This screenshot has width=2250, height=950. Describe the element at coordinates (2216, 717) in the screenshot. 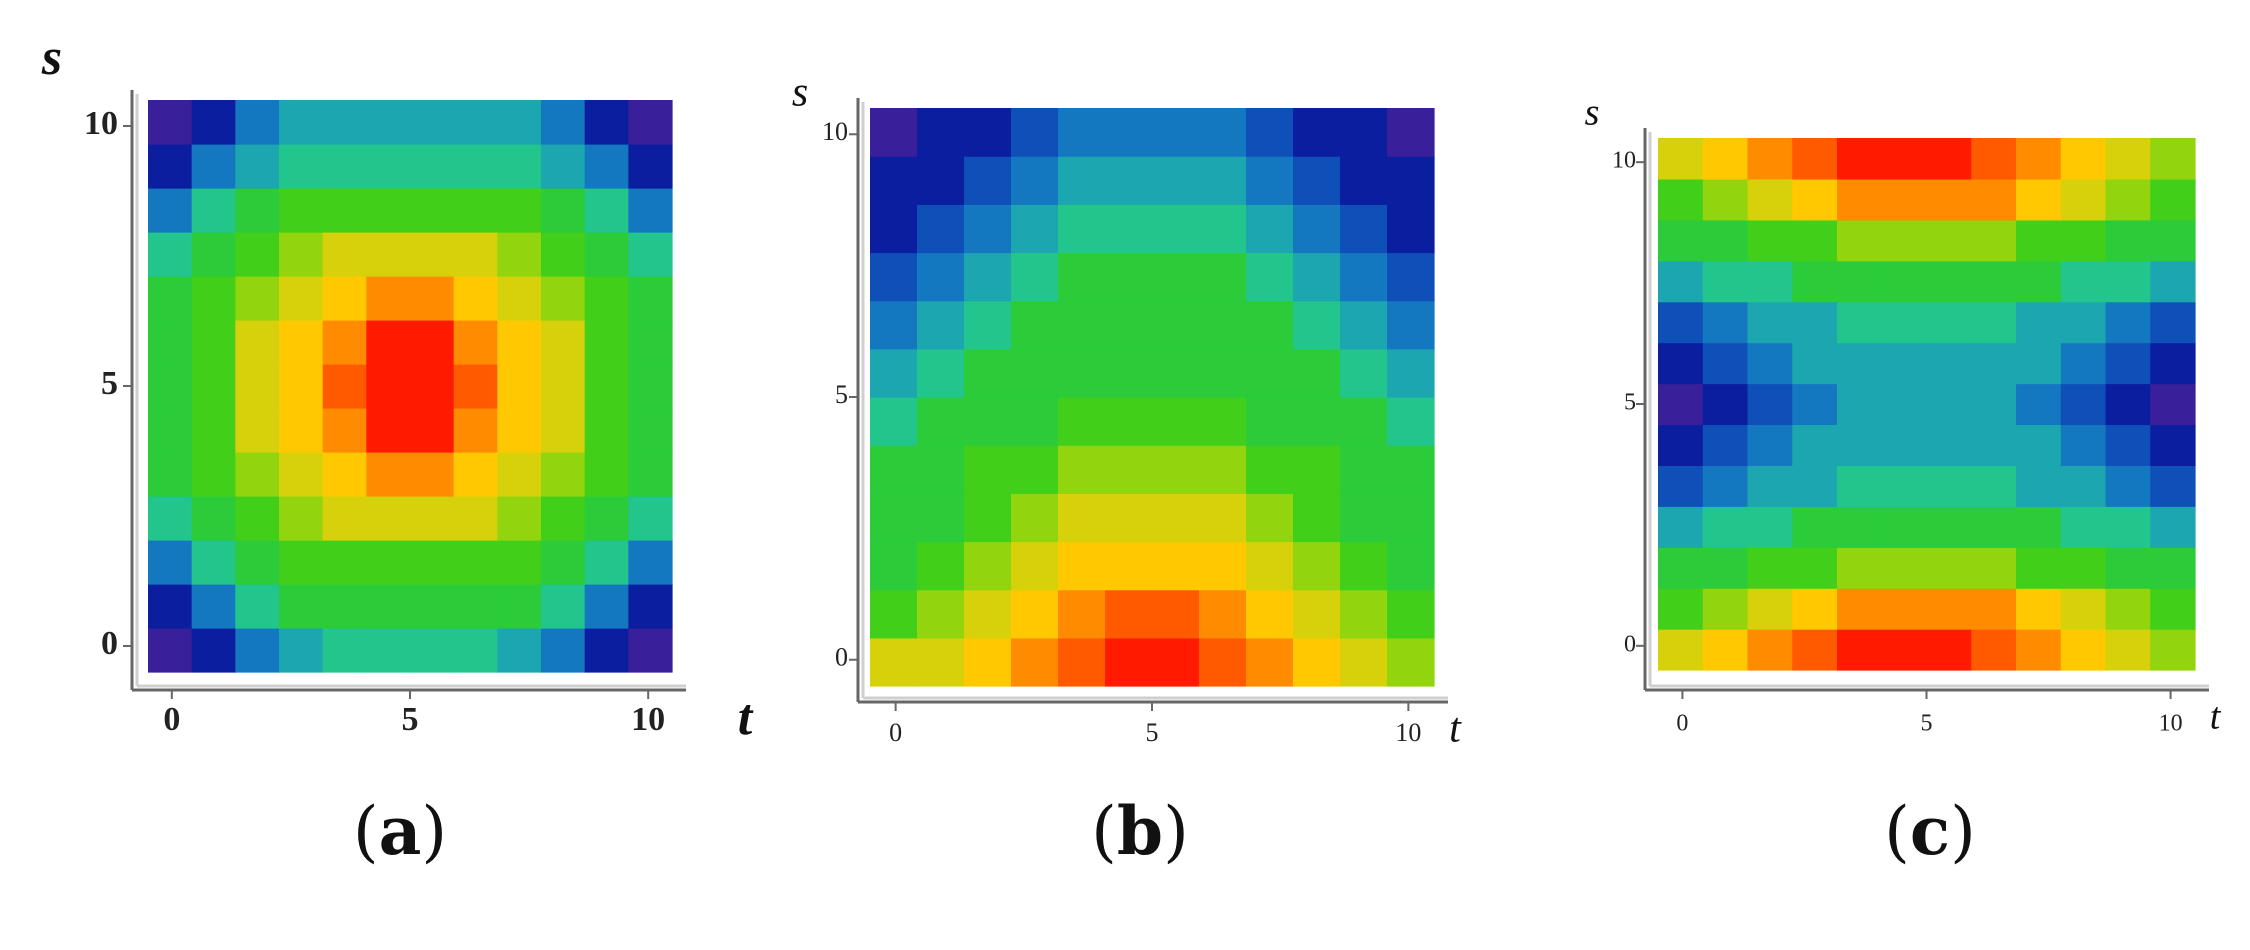

I see `x-axis-label: t` at that location.